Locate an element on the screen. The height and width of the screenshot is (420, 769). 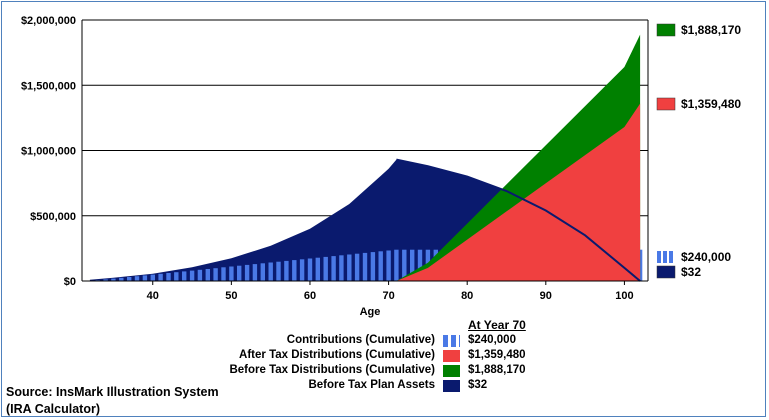
legend-label: Before Tax Distributions (Cumulative) is located at coordinates (332, 370).